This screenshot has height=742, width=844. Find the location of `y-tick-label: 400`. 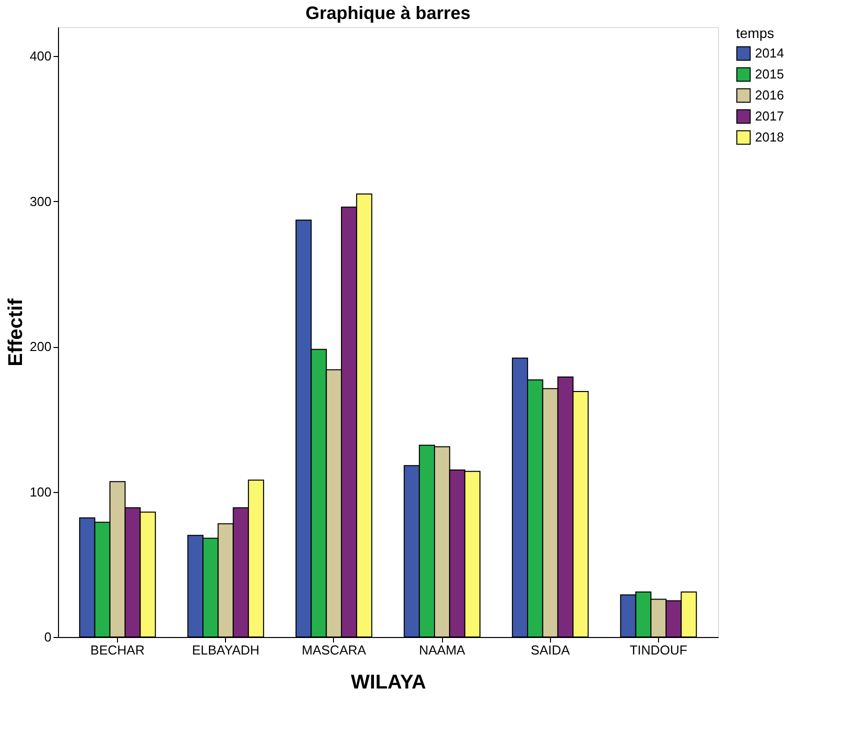

y-tick-label: 400 is located at coordinates (41, 56).